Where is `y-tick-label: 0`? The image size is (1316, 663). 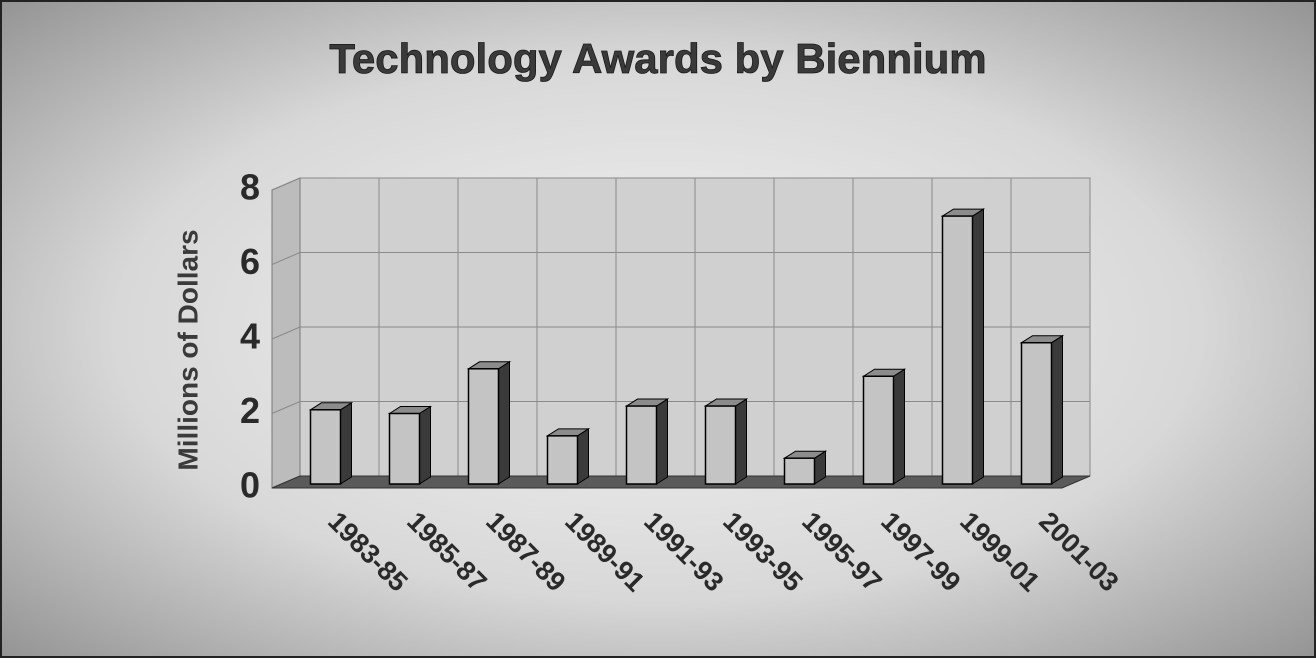 y-tick-label: 0 is located at coordinates (250, 485).